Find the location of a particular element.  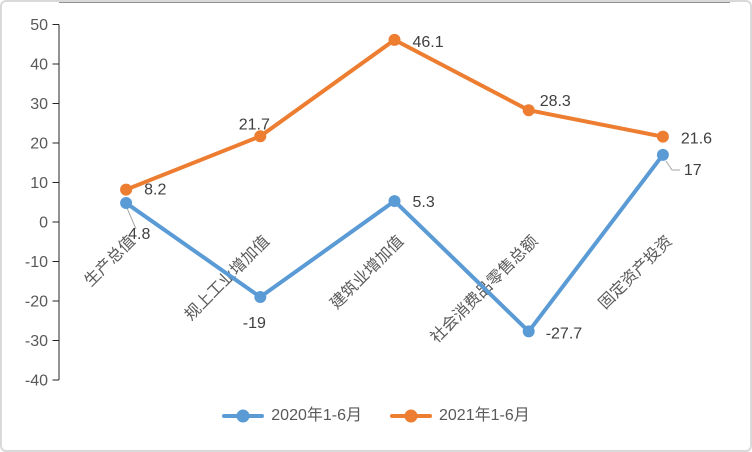

y-tick-label: 40 is located at coordinates (39, 65).